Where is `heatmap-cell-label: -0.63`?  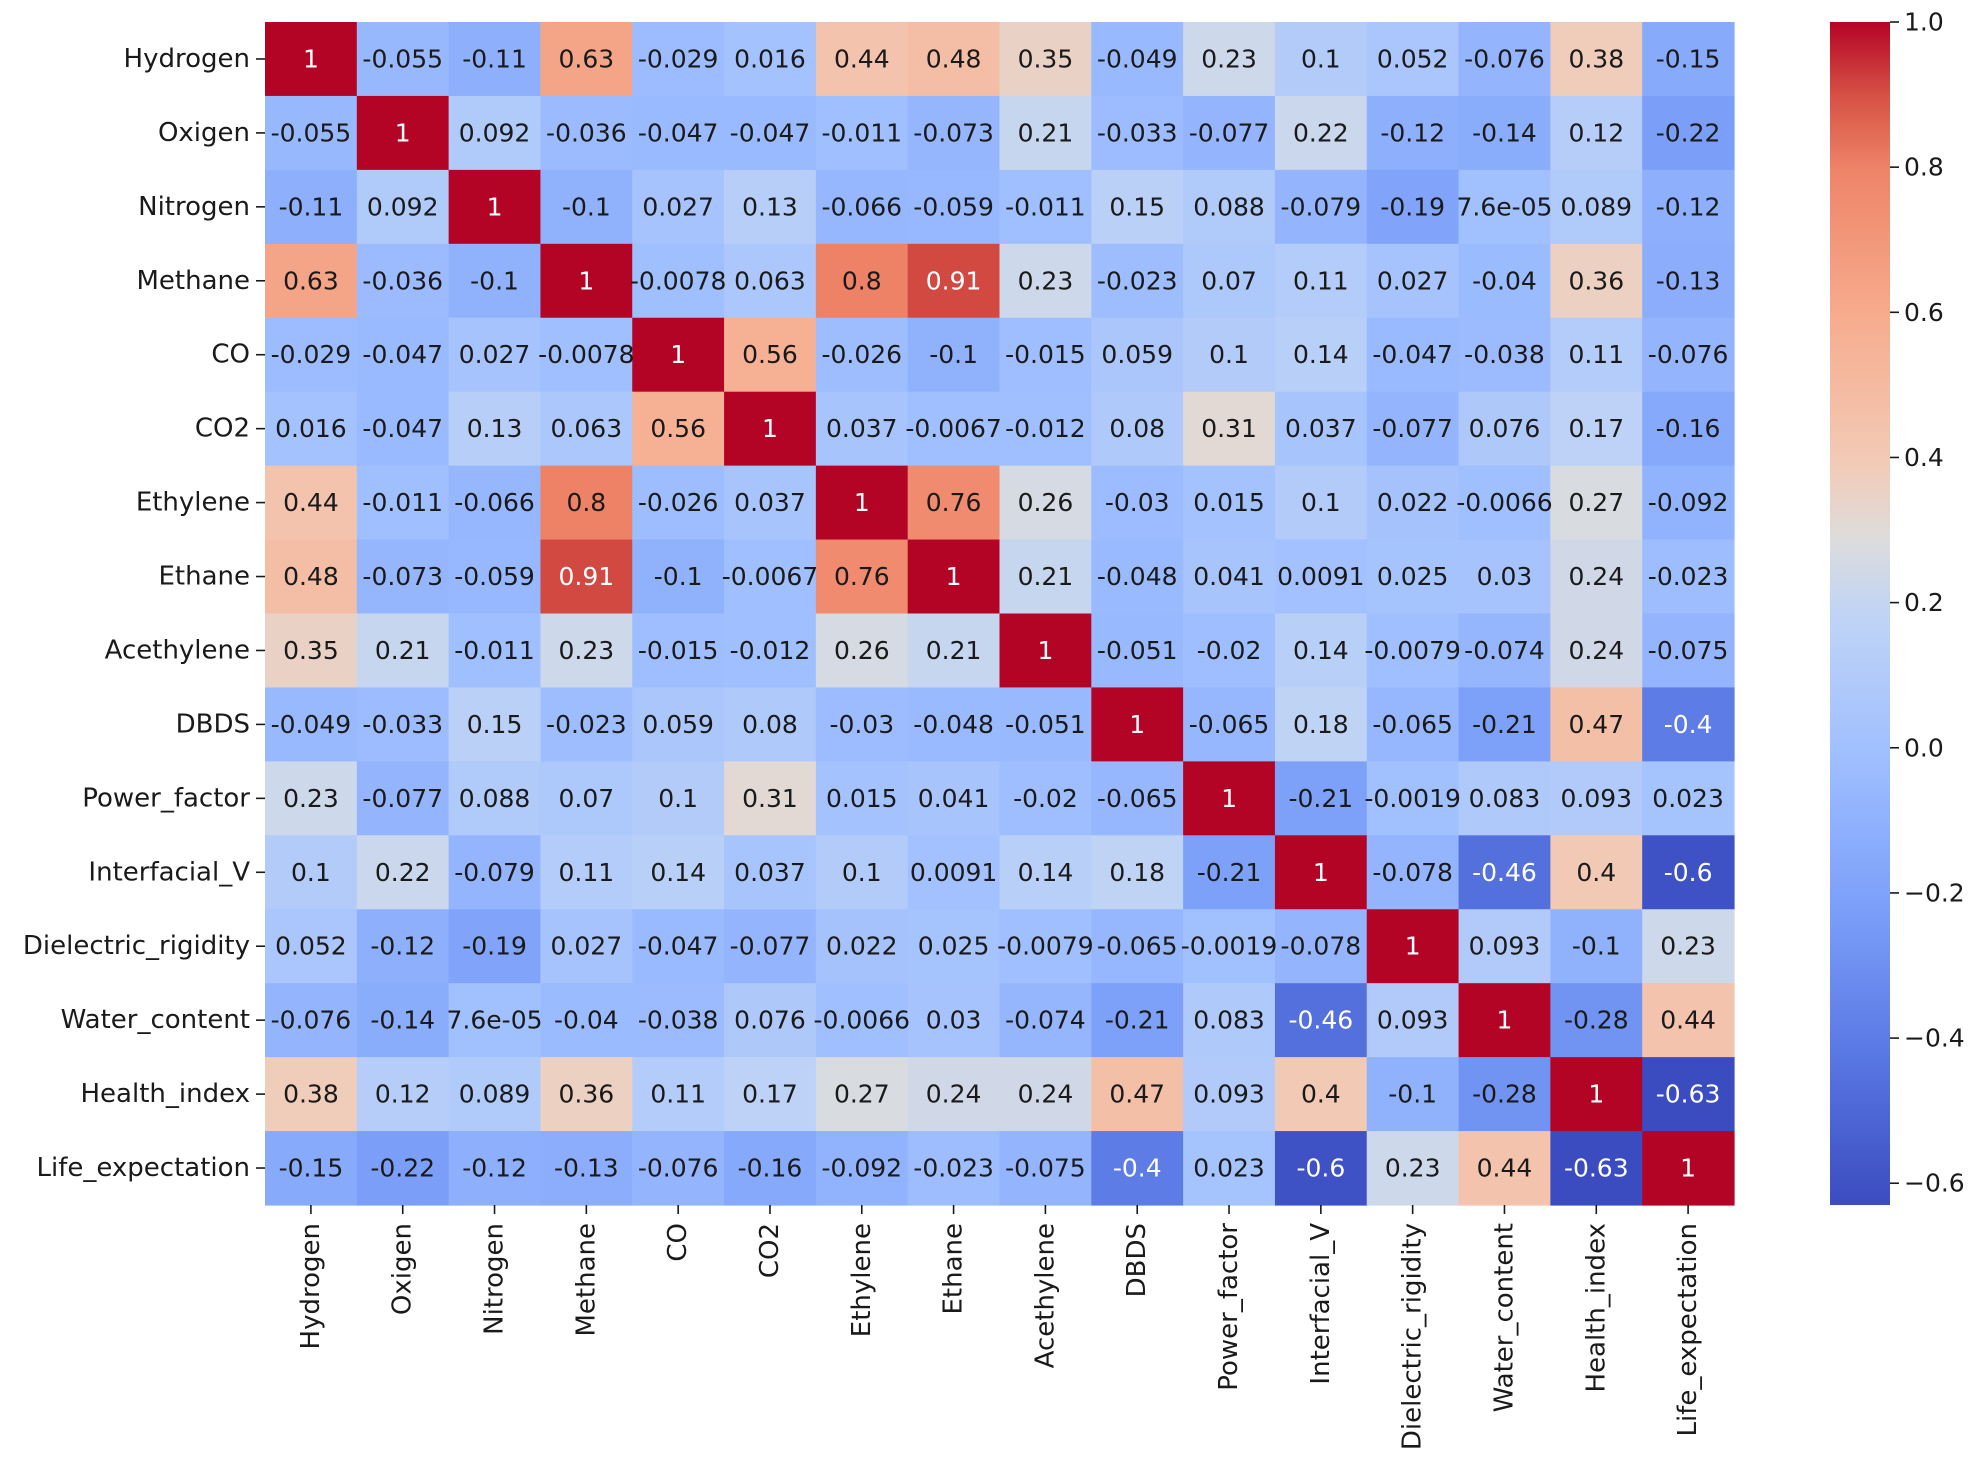
heatmap-cell-label: -0.63 is located at coordinates (1688, 1094).